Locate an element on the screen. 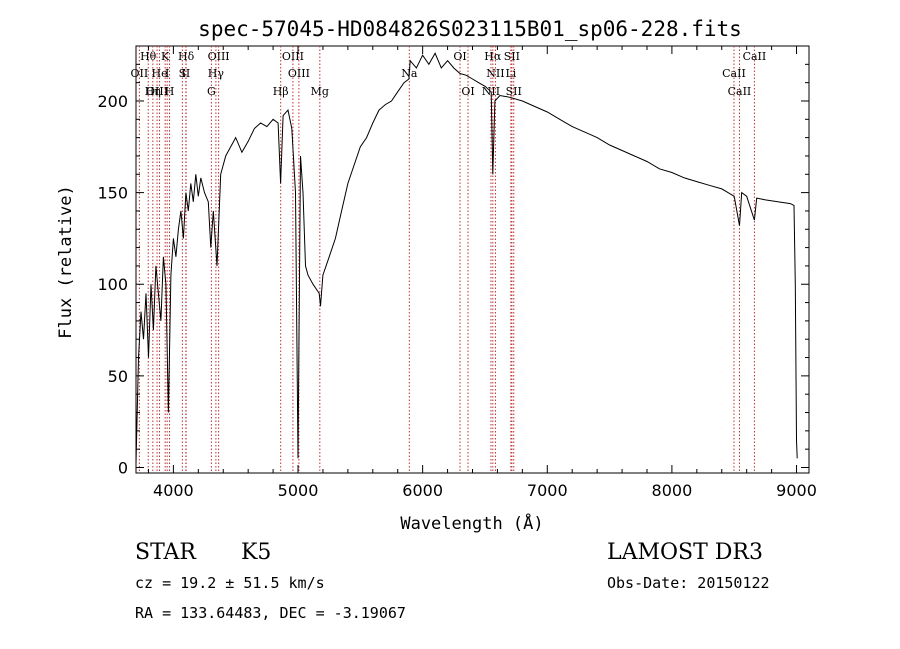 This screenshot has height=649, width=900. line-label: K is located at coordinates (165, 56).